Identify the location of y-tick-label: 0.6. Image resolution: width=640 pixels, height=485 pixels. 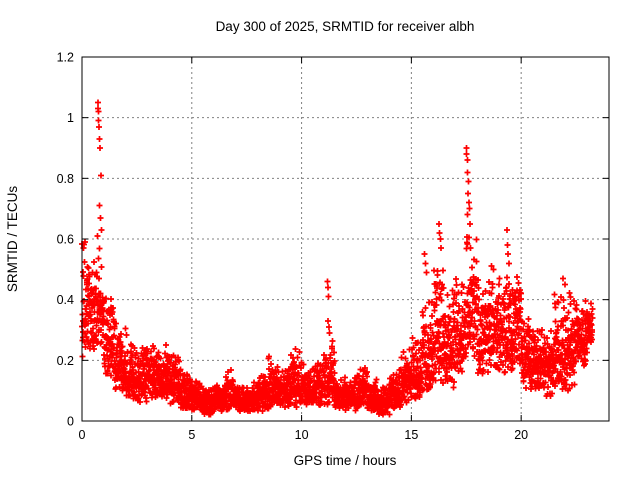
(65, 240).